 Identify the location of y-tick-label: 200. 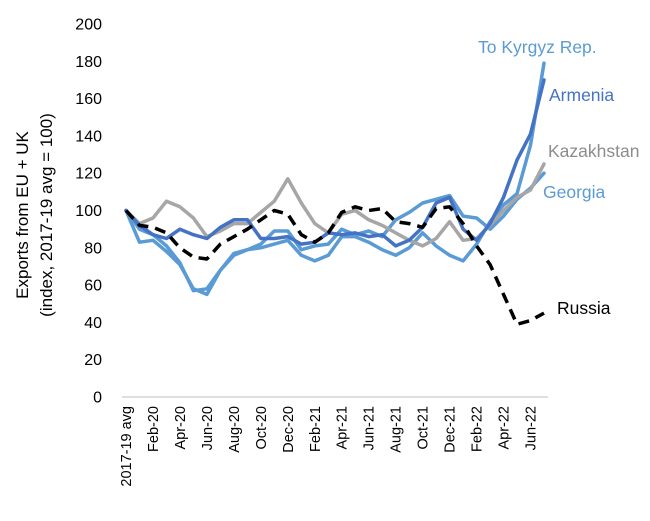
(88, 25).